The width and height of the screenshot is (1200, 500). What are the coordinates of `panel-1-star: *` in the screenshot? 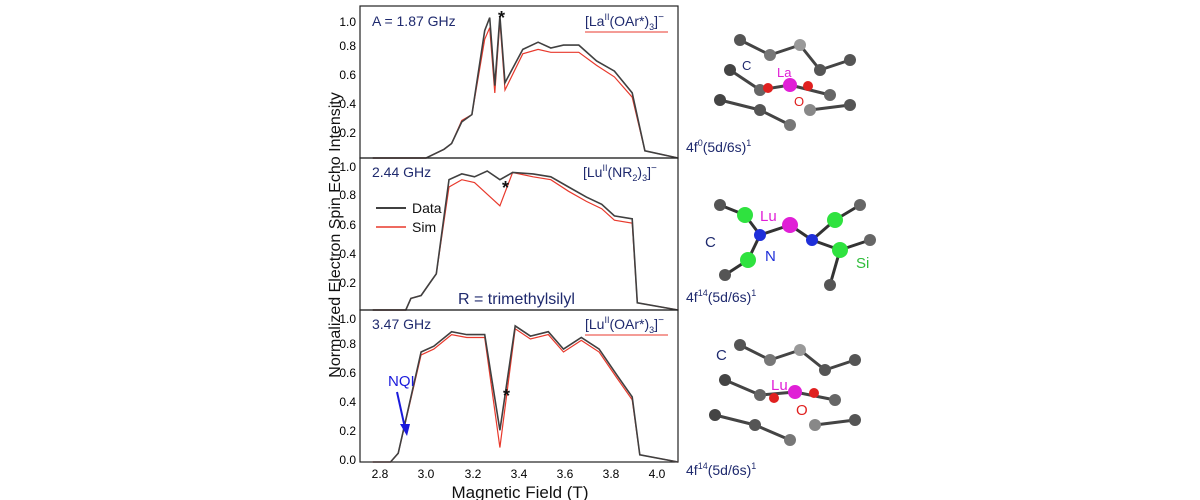 It's located at (501, 18).